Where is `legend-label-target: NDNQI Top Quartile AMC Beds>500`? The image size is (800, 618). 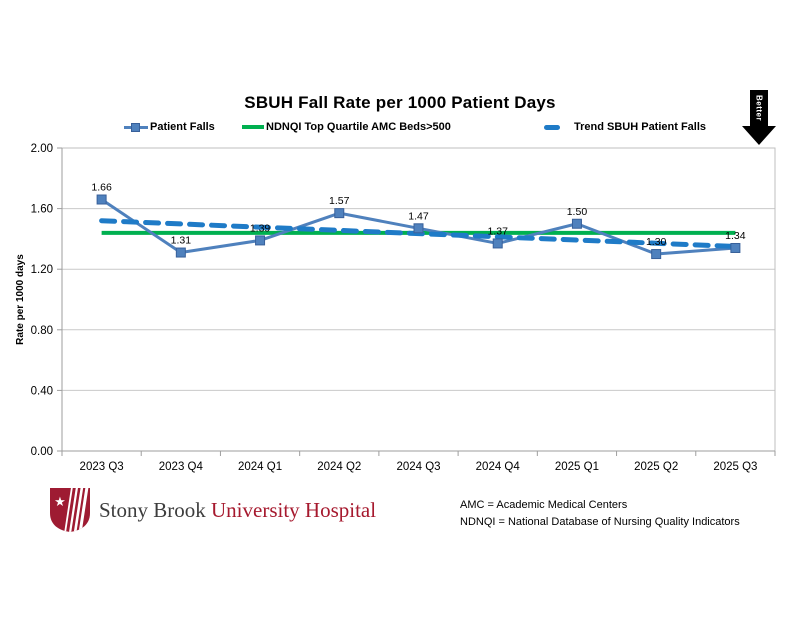 legend-label-target: NDNQI Top Quartile AMC Beds>500 is located at coordinates (358, 127).